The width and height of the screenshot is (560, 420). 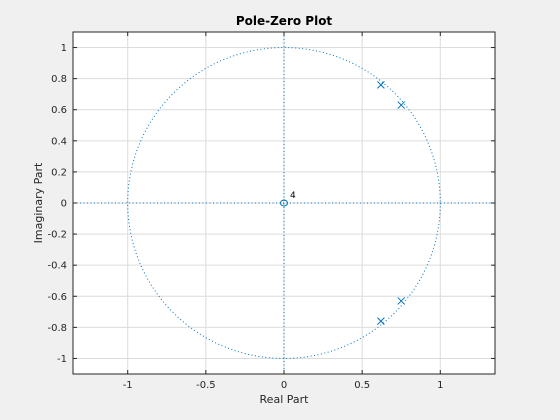 What do you see at coordinates (57, 266) in the screenshot?
I see `y-tick-label: -0.4` at bounding box center [57, 266].